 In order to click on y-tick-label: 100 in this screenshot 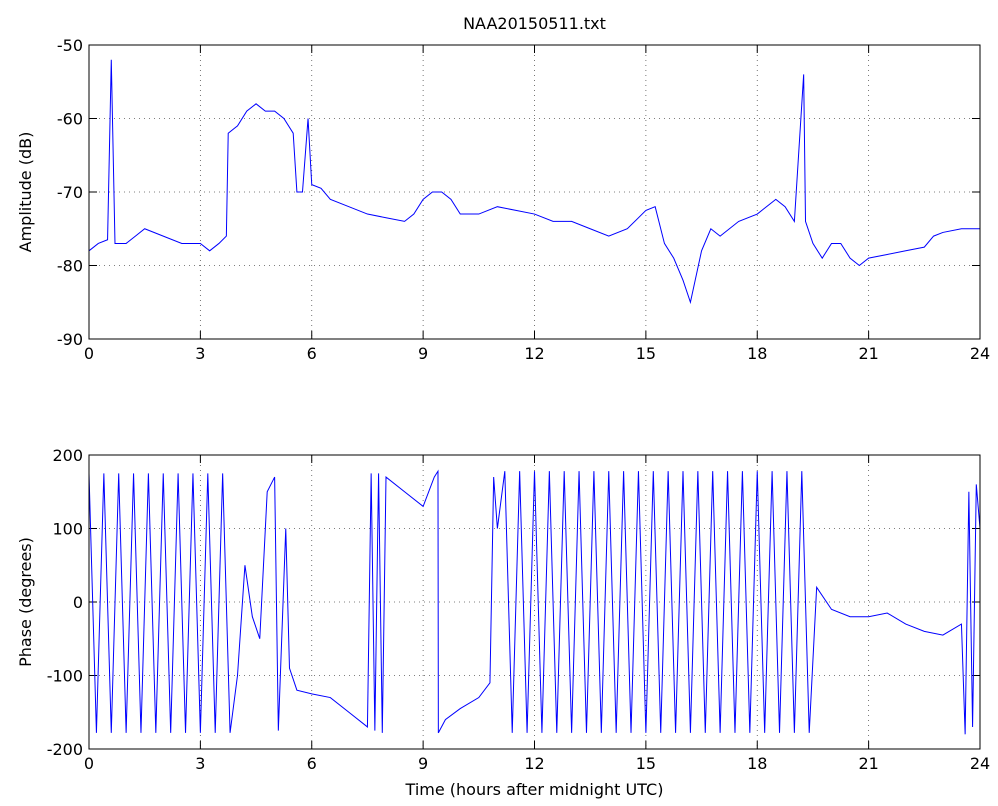, I will do `click(67, 529)`.